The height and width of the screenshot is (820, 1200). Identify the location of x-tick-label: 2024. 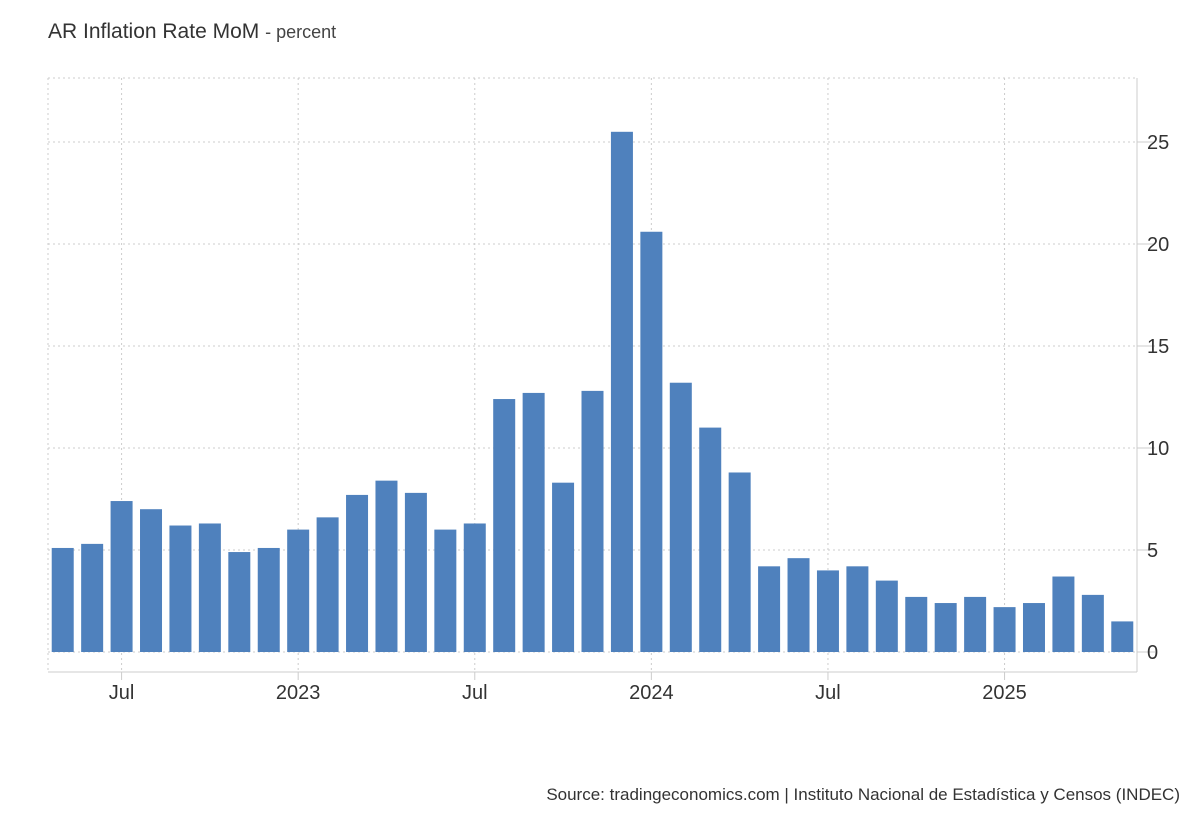
(651, 693).